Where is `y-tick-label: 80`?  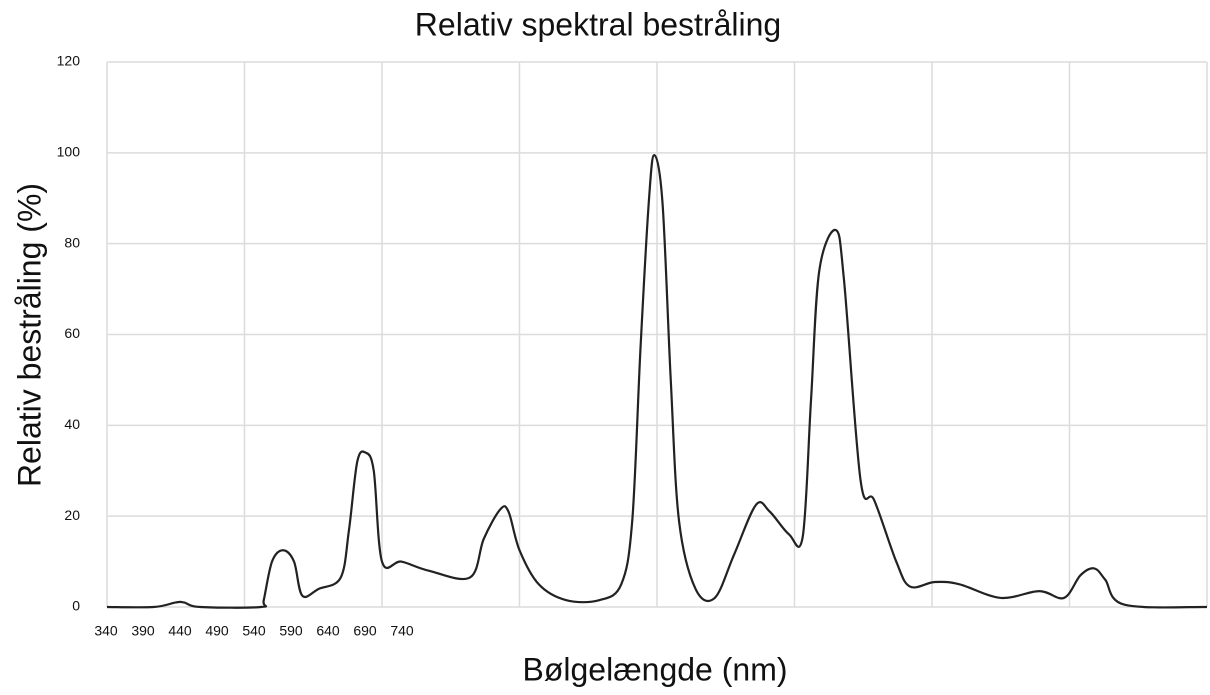
y-tick-label: 80 is located at coordinates (72, 242).